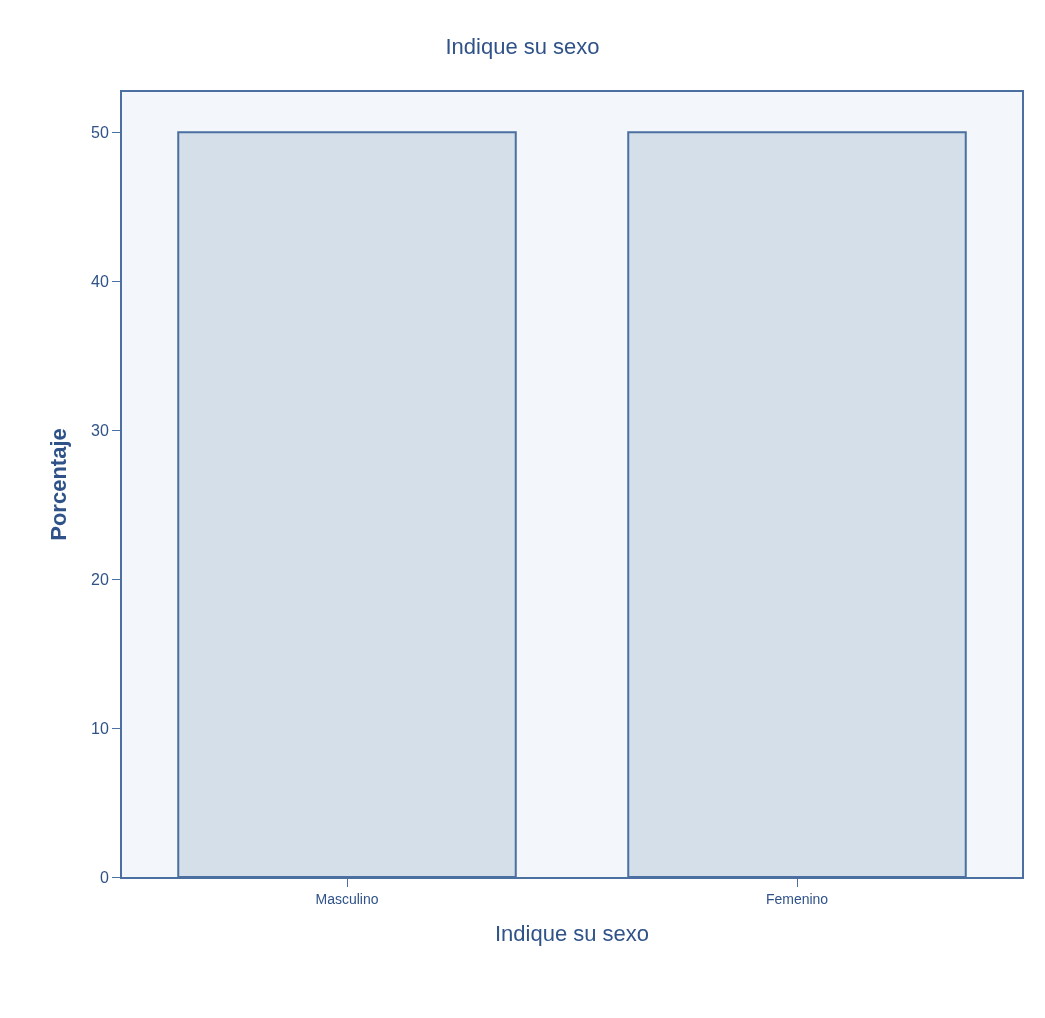  What do you see at coordinates (100, 430) in the screenshot?
I see `y-tick-label: 30` at bounding box center [100, 430].